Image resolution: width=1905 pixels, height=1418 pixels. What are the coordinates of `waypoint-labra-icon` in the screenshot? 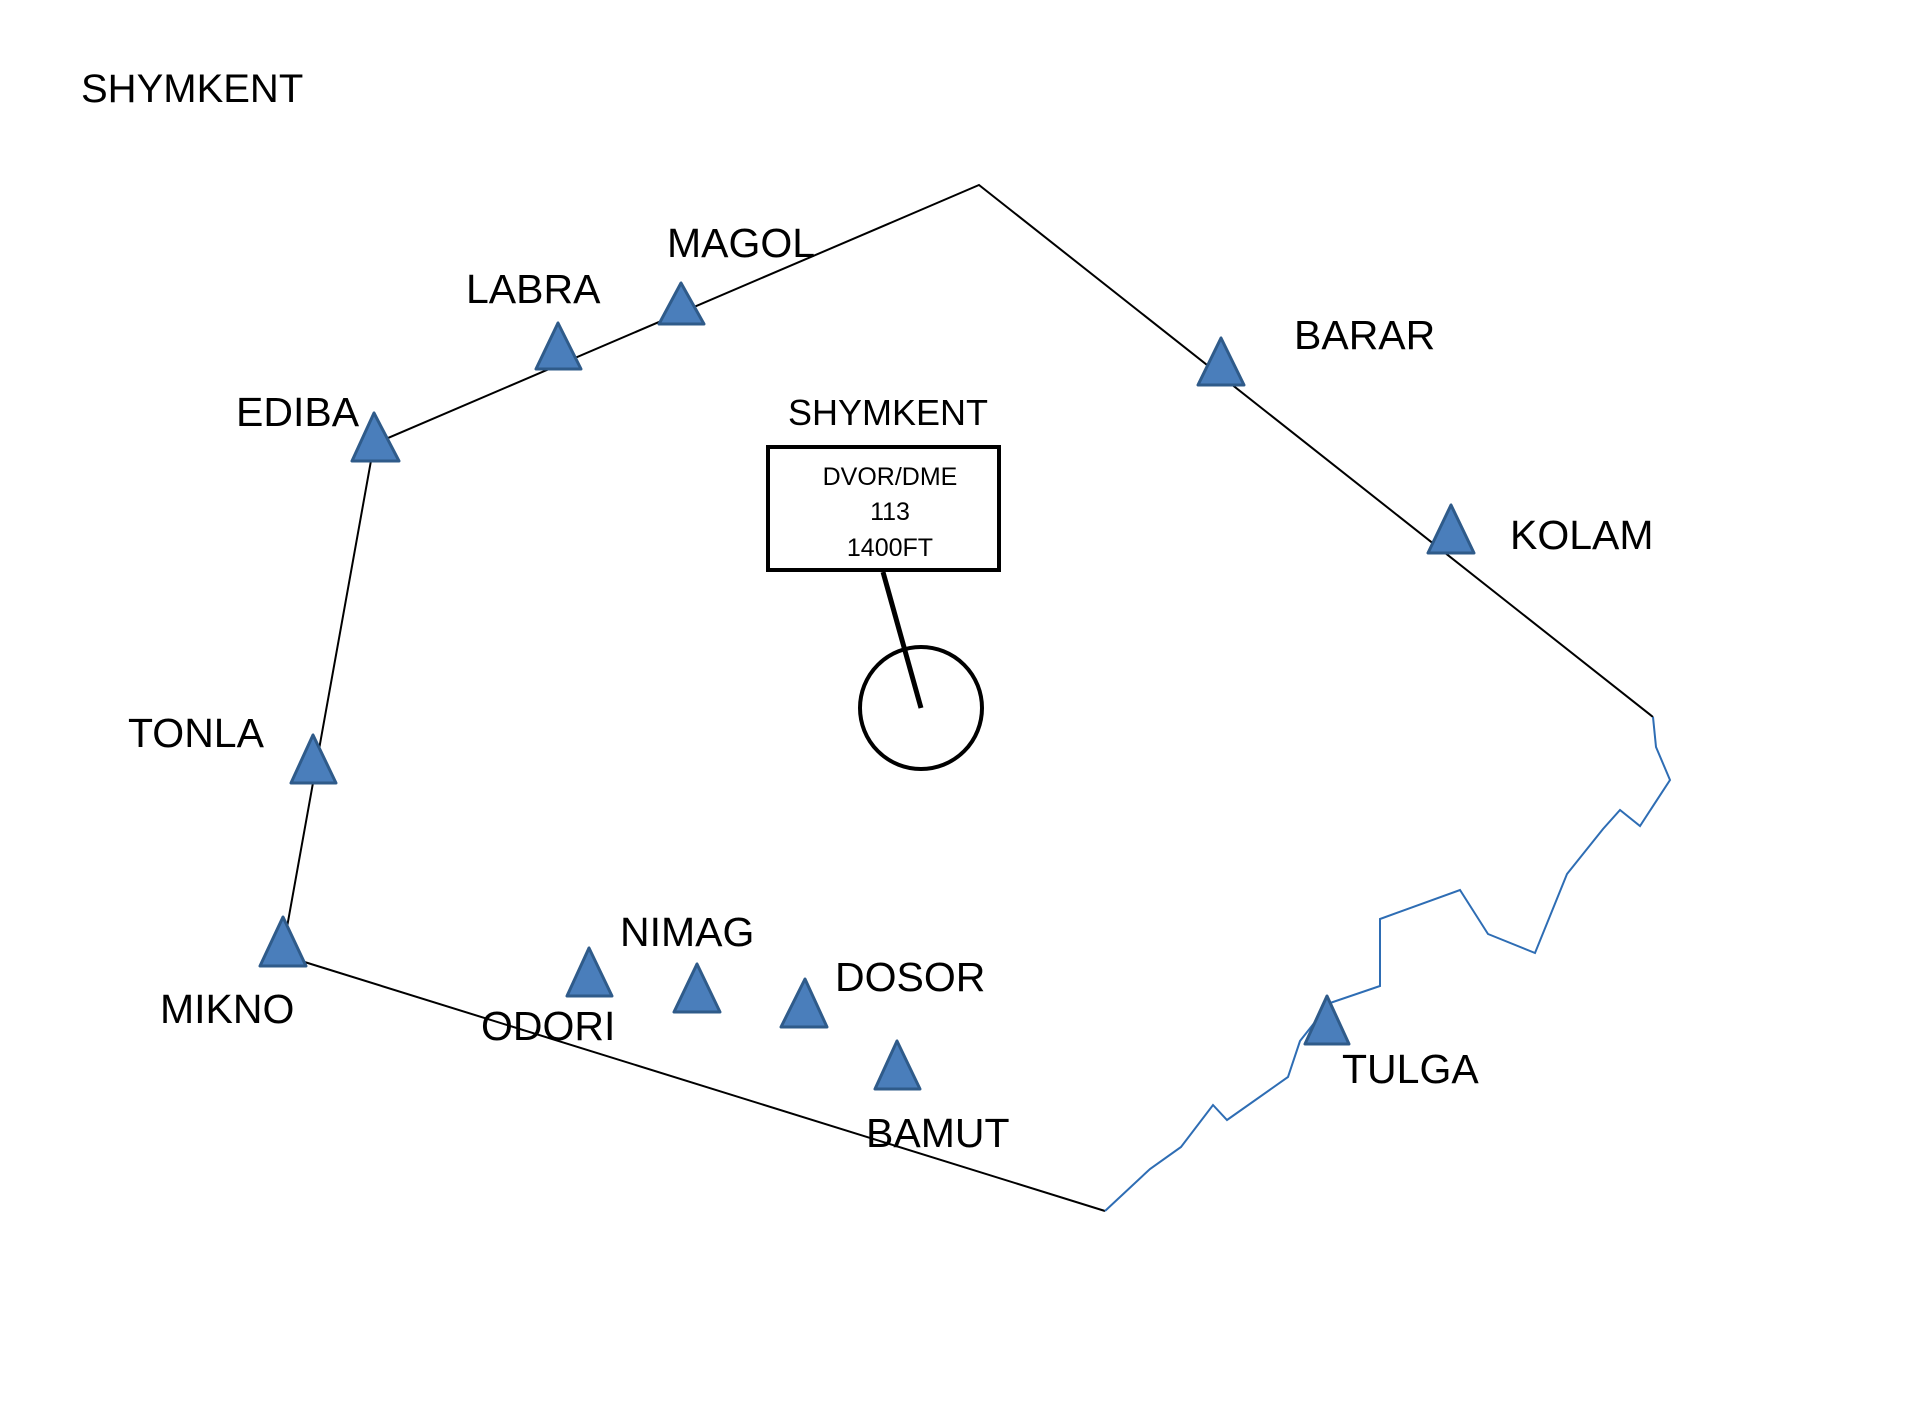 It's located at (558, 346).